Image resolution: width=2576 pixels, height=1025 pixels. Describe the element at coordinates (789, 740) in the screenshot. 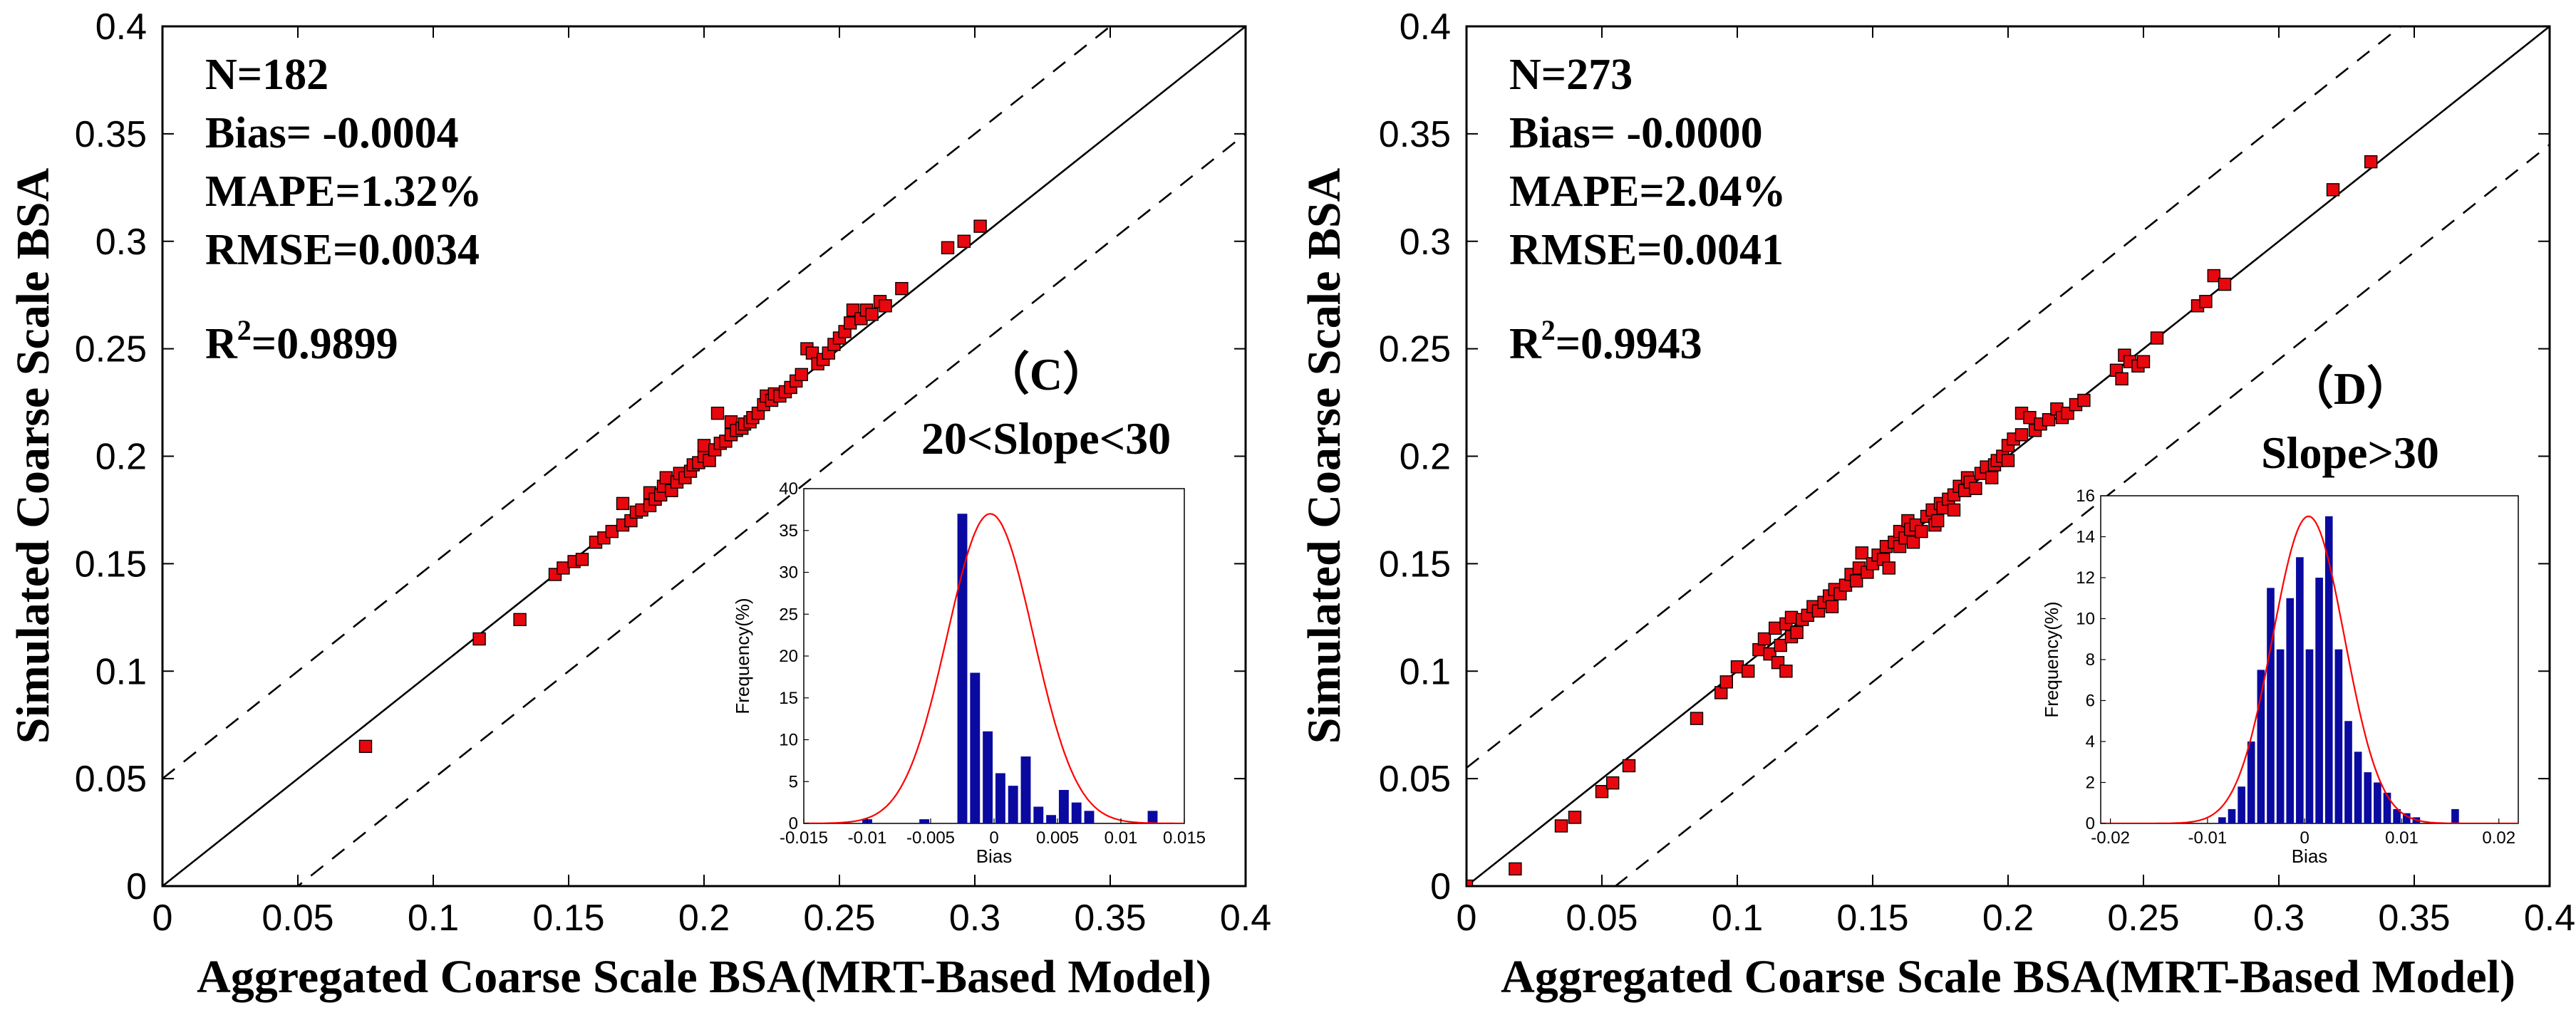

I see `inset-y-tick-label: 10` at that location.